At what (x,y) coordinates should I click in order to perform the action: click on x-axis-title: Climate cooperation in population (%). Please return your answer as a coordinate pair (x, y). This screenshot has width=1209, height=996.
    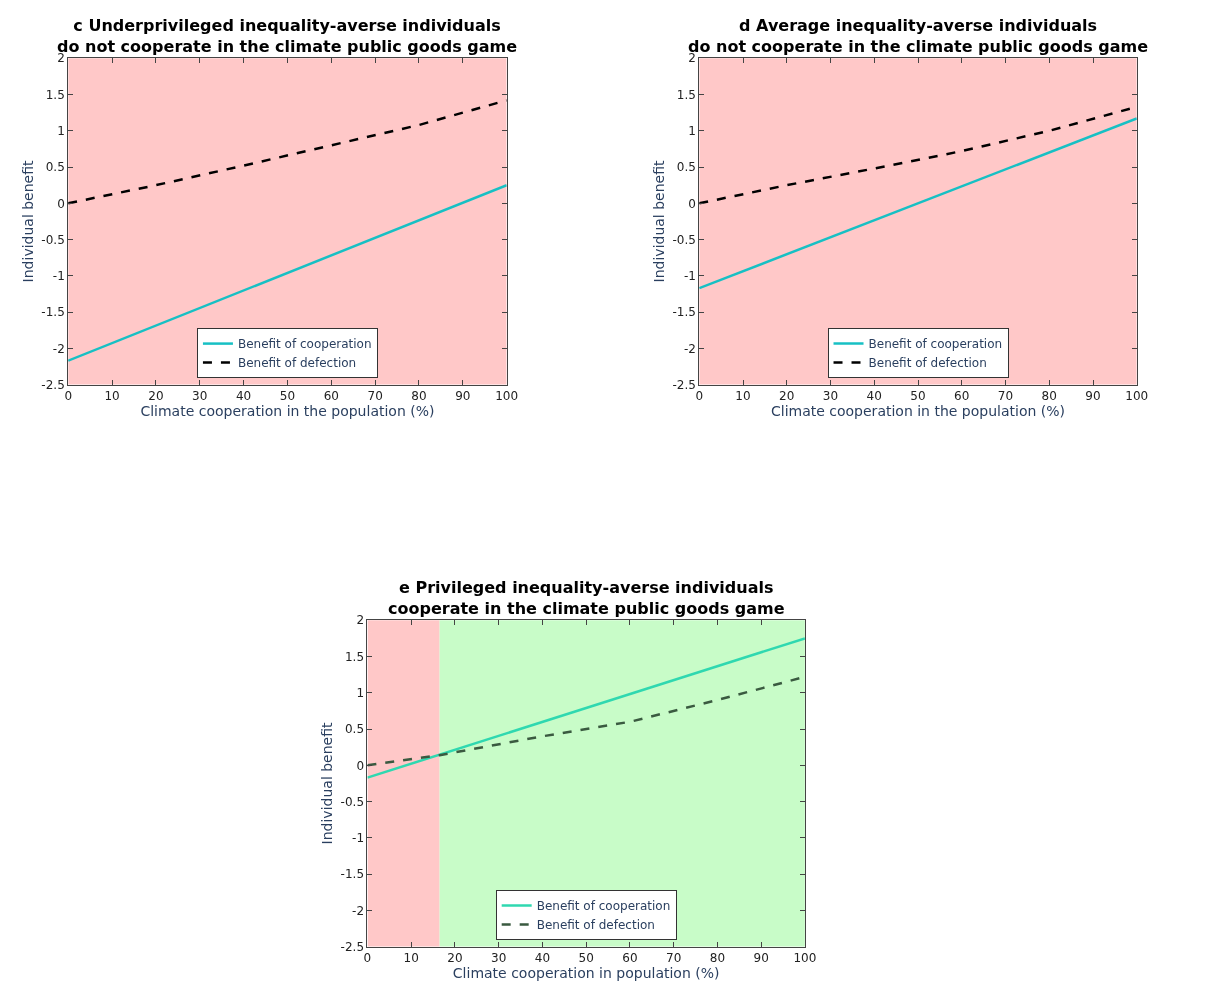
    Looking at the image, I should click on (586, 973).